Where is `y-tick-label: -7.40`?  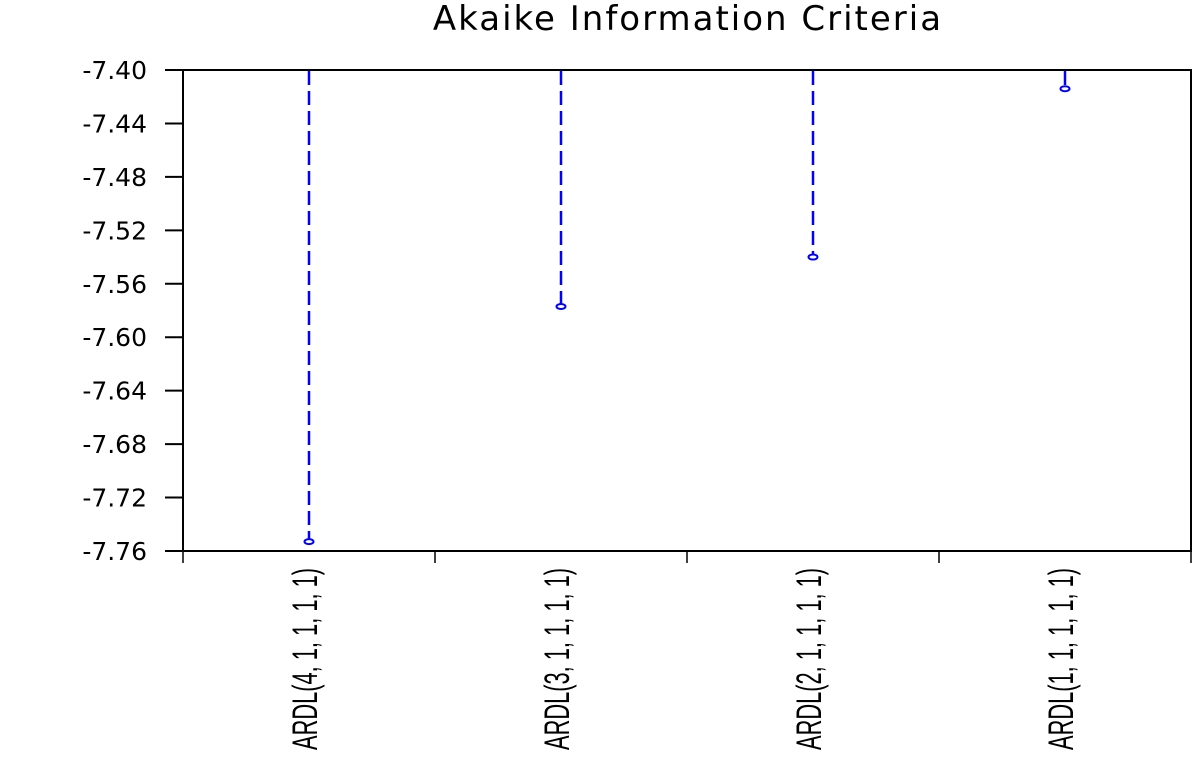
y-tick-label: -7.40 is located at coordinates (114, 70).